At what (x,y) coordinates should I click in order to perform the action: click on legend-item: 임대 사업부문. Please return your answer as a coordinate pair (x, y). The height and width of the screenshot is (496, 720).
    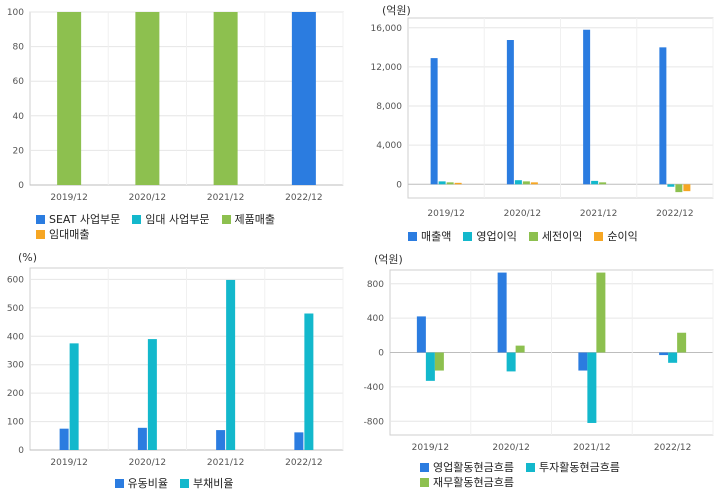
    Looking at the image, I should click on (171, 219).